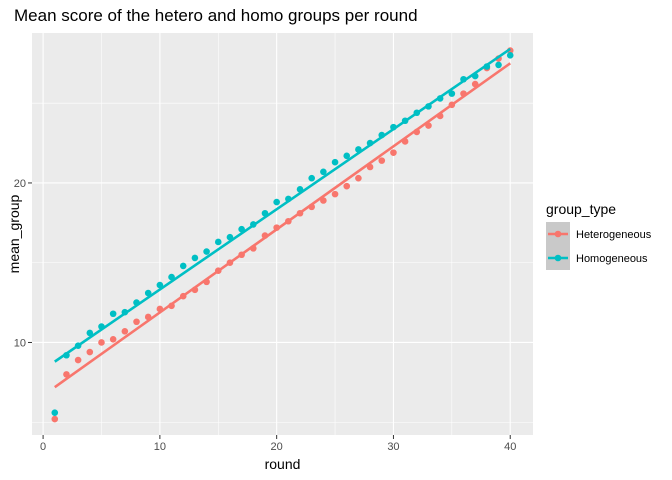  I want to click on legend-title: group_type, so click(581, 209).